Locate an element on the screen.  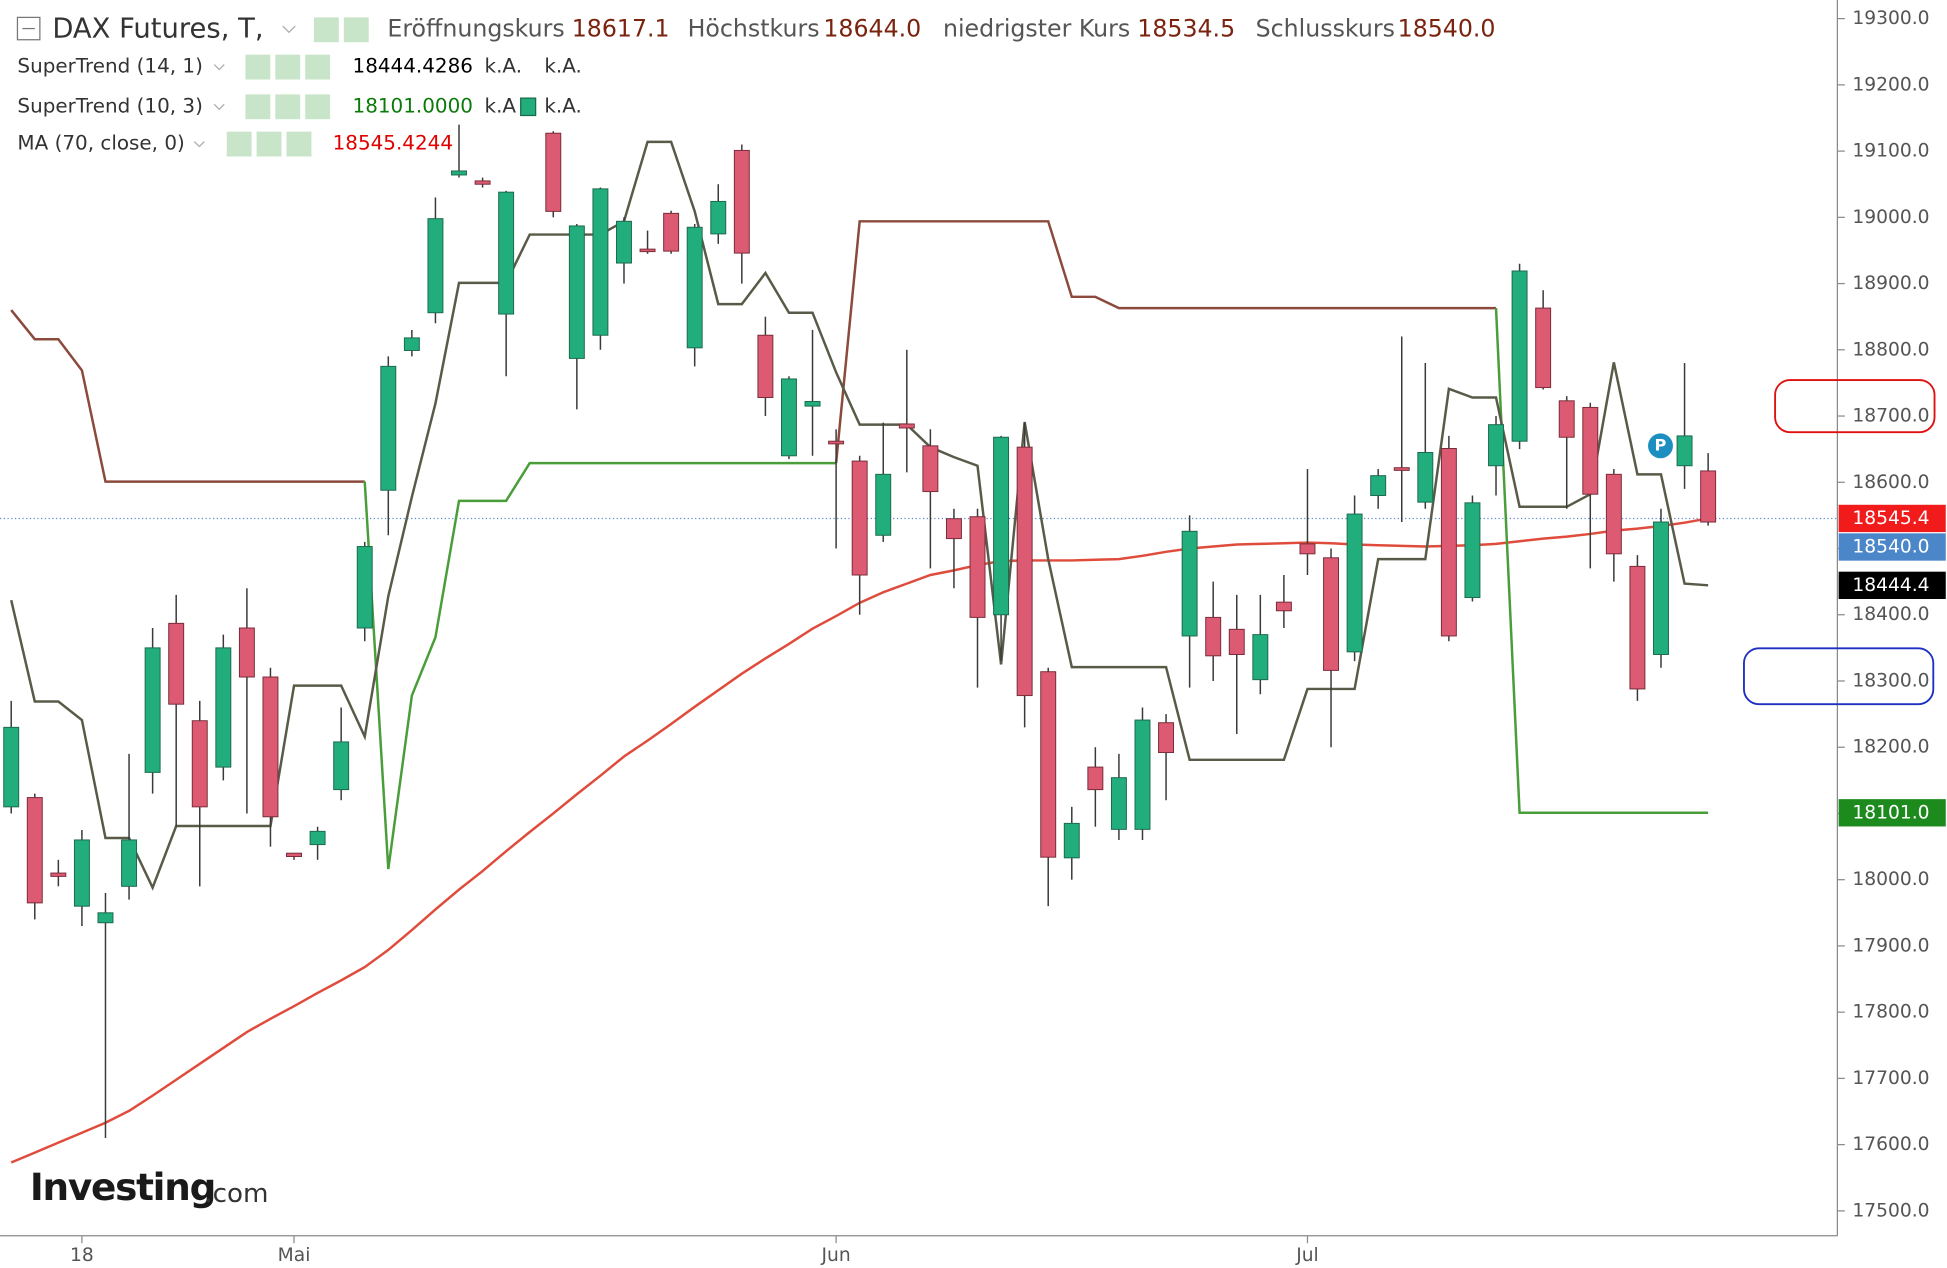
indicator-name: SuperTrend (14, 1) is located at coordinates (109, 66).